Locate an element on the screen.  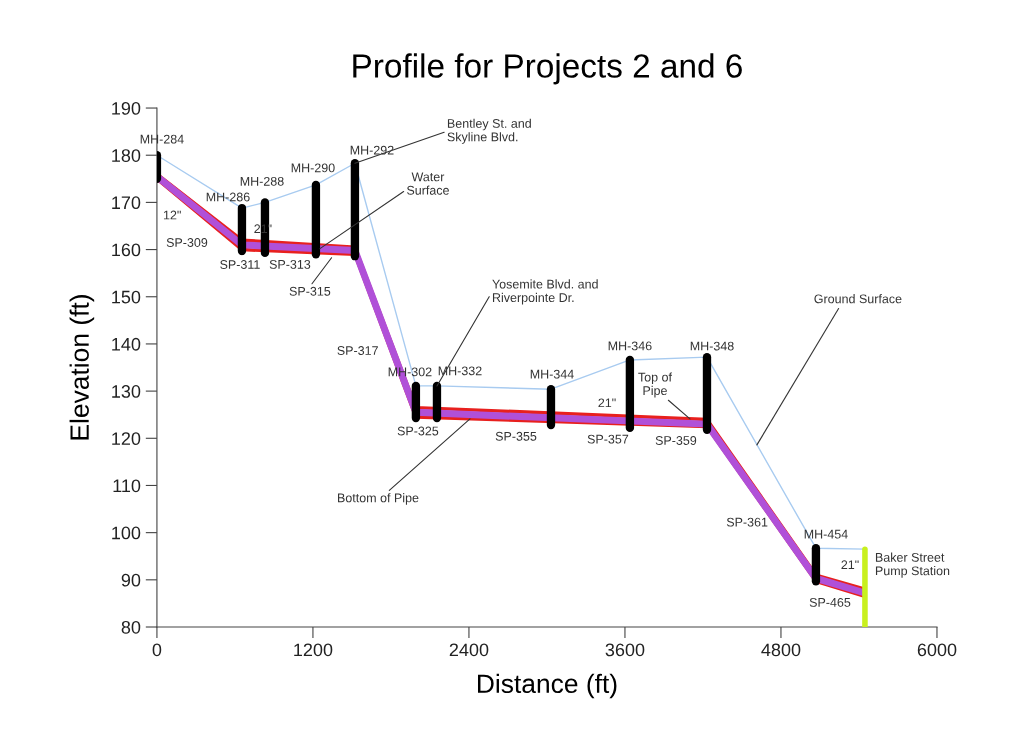
series-label: MH-454 is located at coordinates (826, 534).